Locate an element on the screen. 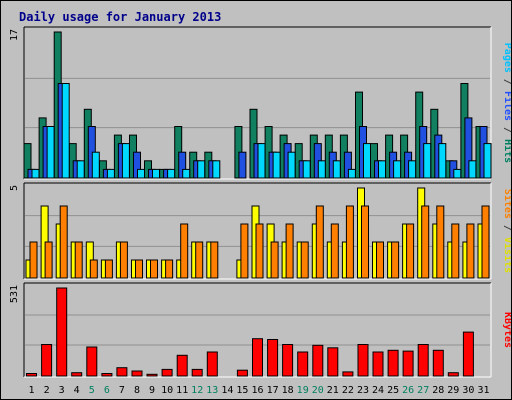 This screenshot has width=512, height=400. panel-legend: Pages / Files / Hits is located at coordinates (506, 103).